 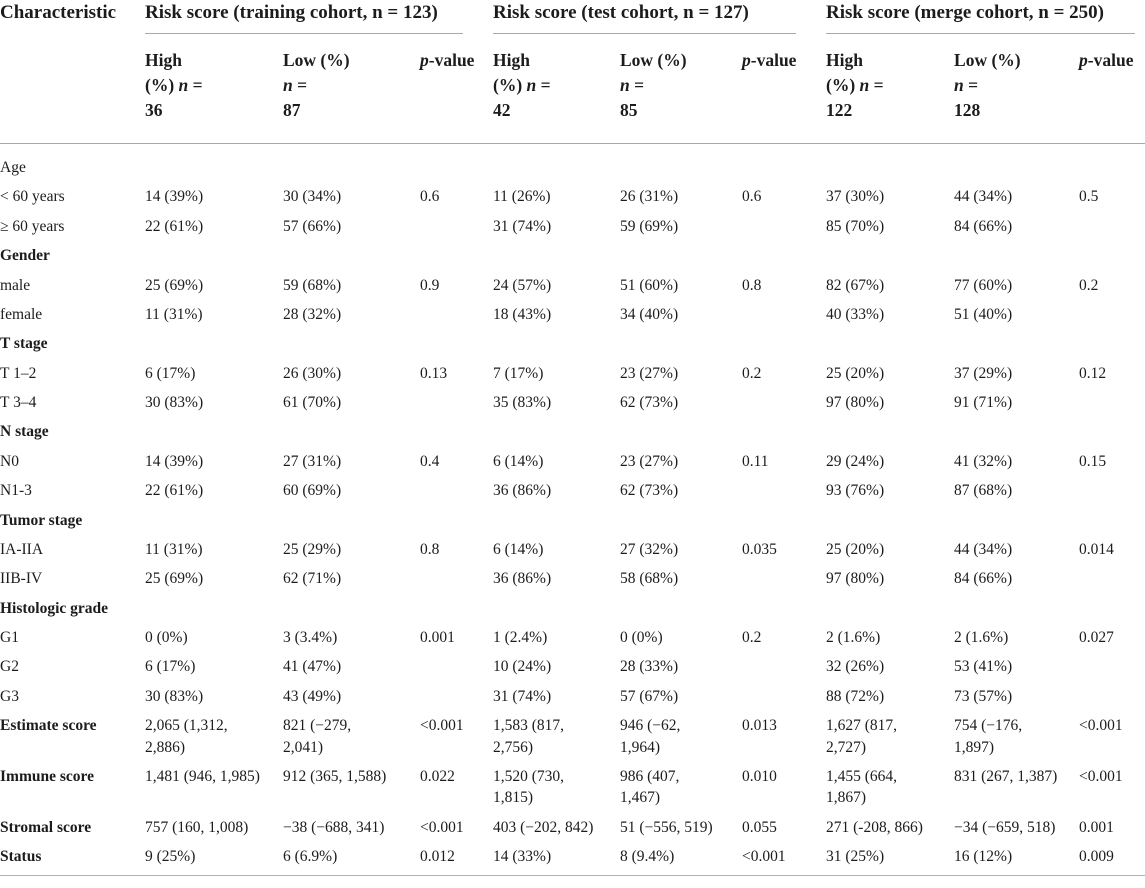 What do you see at coordinates (890, 89) in the screenshot?
I see `col-header-high-merge: High (%) n = 122` at bounding box center [890, 89].